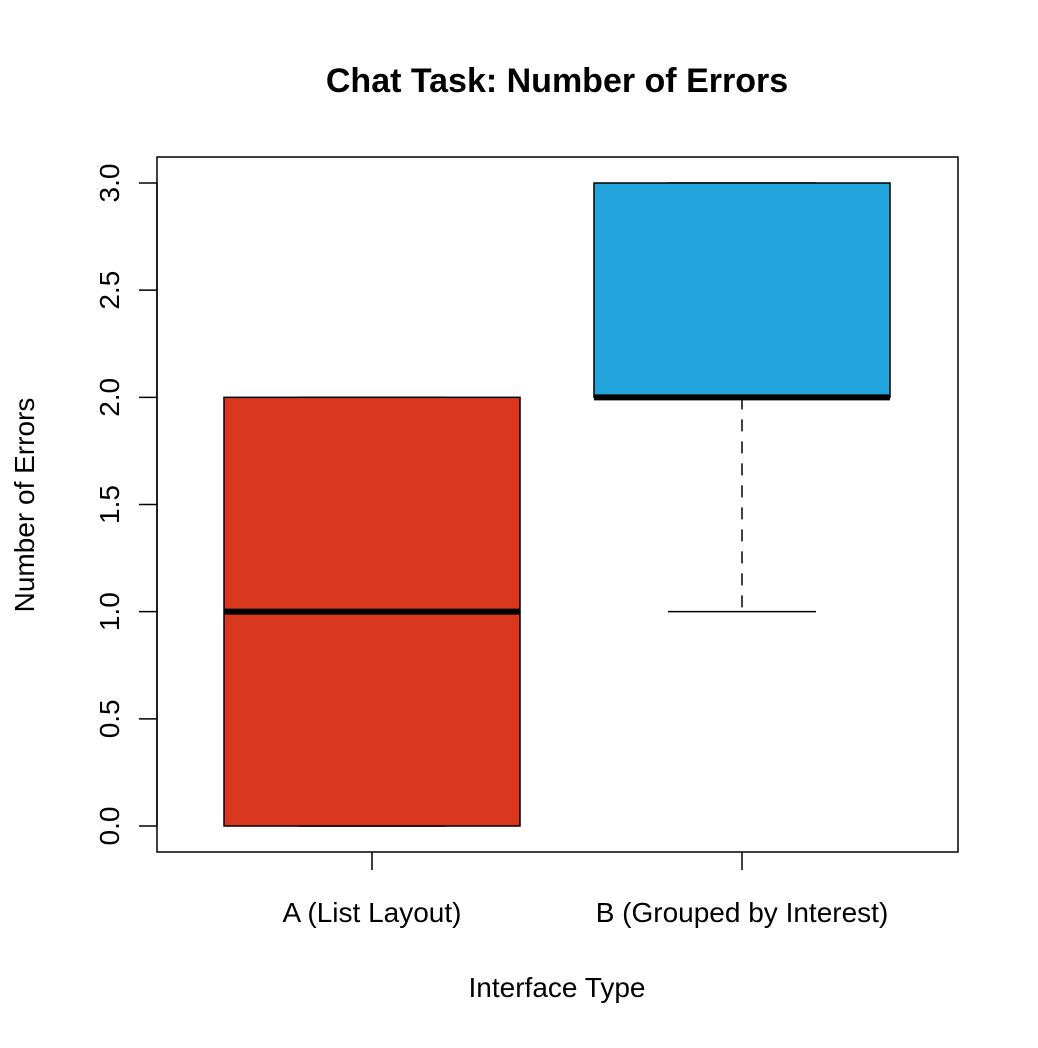 This screenshot has width=1038, height=1048. What do you see at coordinates (109, 826) in the screenshot?
I see `y-tick-label: 0.0` at bounding box center [109, 826].